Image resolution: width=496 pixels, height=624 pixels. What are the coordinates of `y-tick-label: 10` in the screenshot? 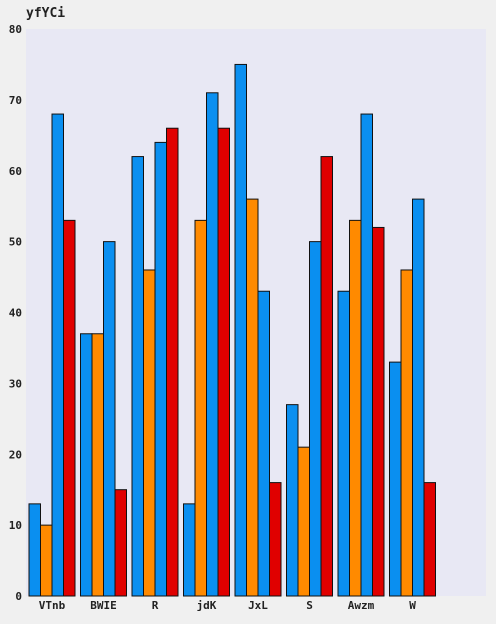 It's located at (15, 525).